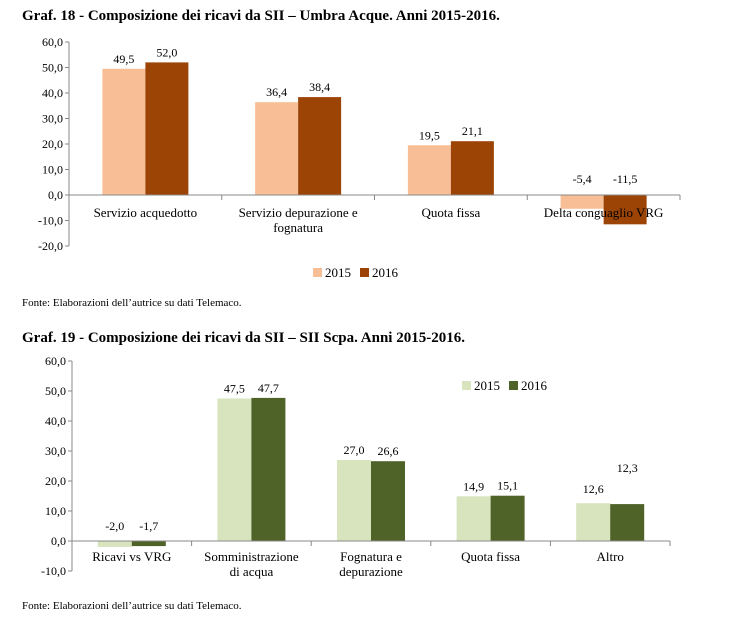 The width and height of the screenshot is (741, 619). Describe the element at coordinates (55, 195) in the screenshot. I see `chart-1-y-tick-label: 0,0` at that location.